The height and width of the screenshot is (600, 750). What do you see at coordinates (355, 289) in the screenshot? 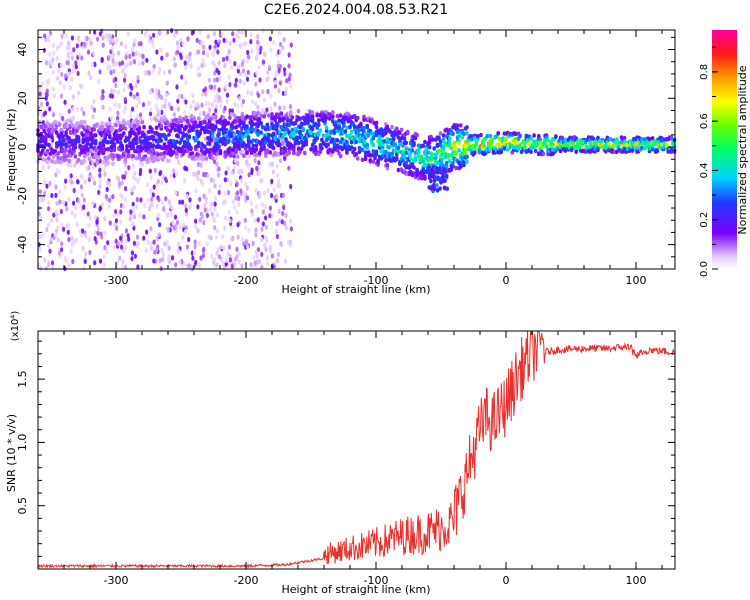
I see `spectrogram-x-label: Height of straight line (km)` at bounding box center [355, 289].